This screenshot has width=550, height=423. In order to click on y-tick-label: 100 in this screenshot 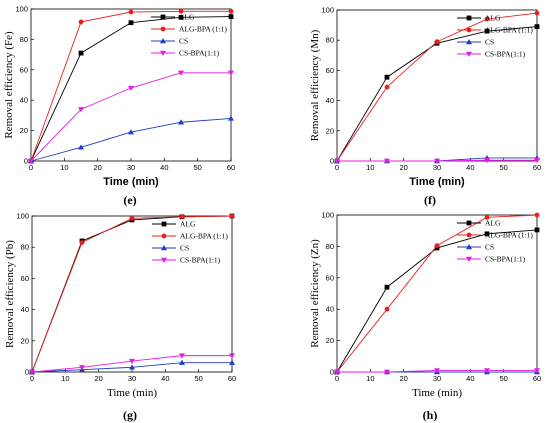, I will do `click(327, 10)`.